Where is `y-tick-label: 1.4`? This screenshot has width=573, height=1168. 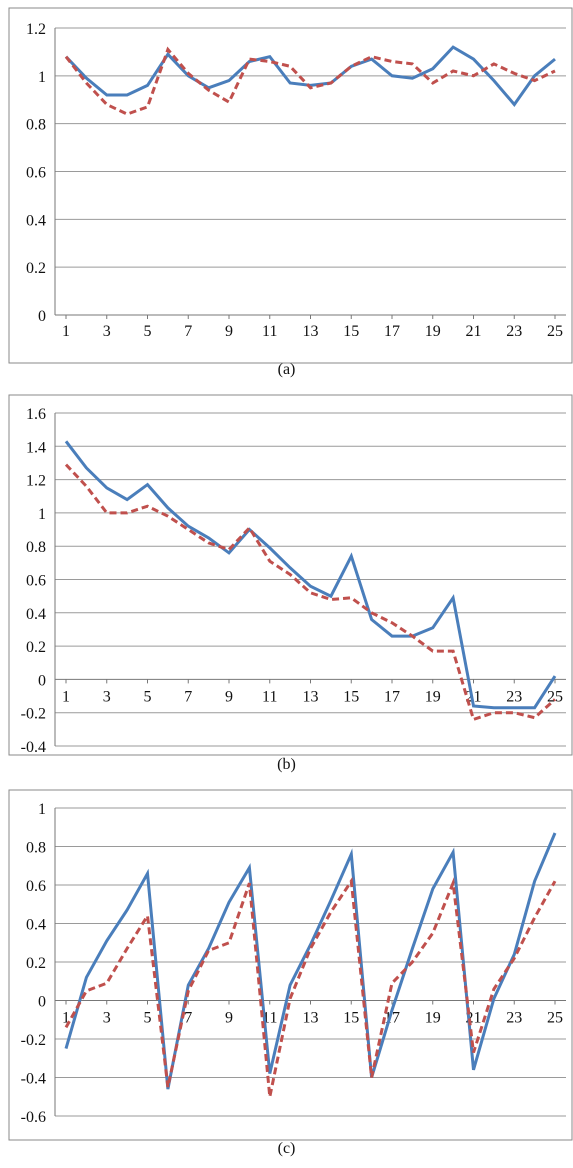
y-tick-label: 1.4 is located at coordinates (36, 447).